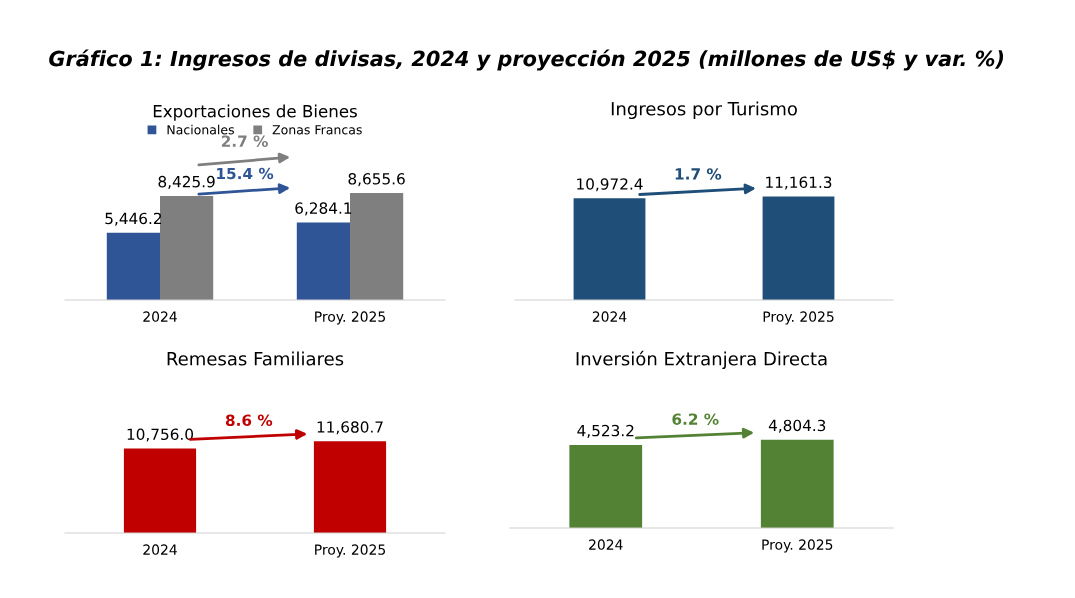 The height and width of the screenshot is (598, 1075). Describe the element at coordinates (526, 60) in the screenshot. I see `text: Gráfico 1: Ingresos de divisas, 2024 y proyección 2025 (millones de US$ y var. %)` at that location.